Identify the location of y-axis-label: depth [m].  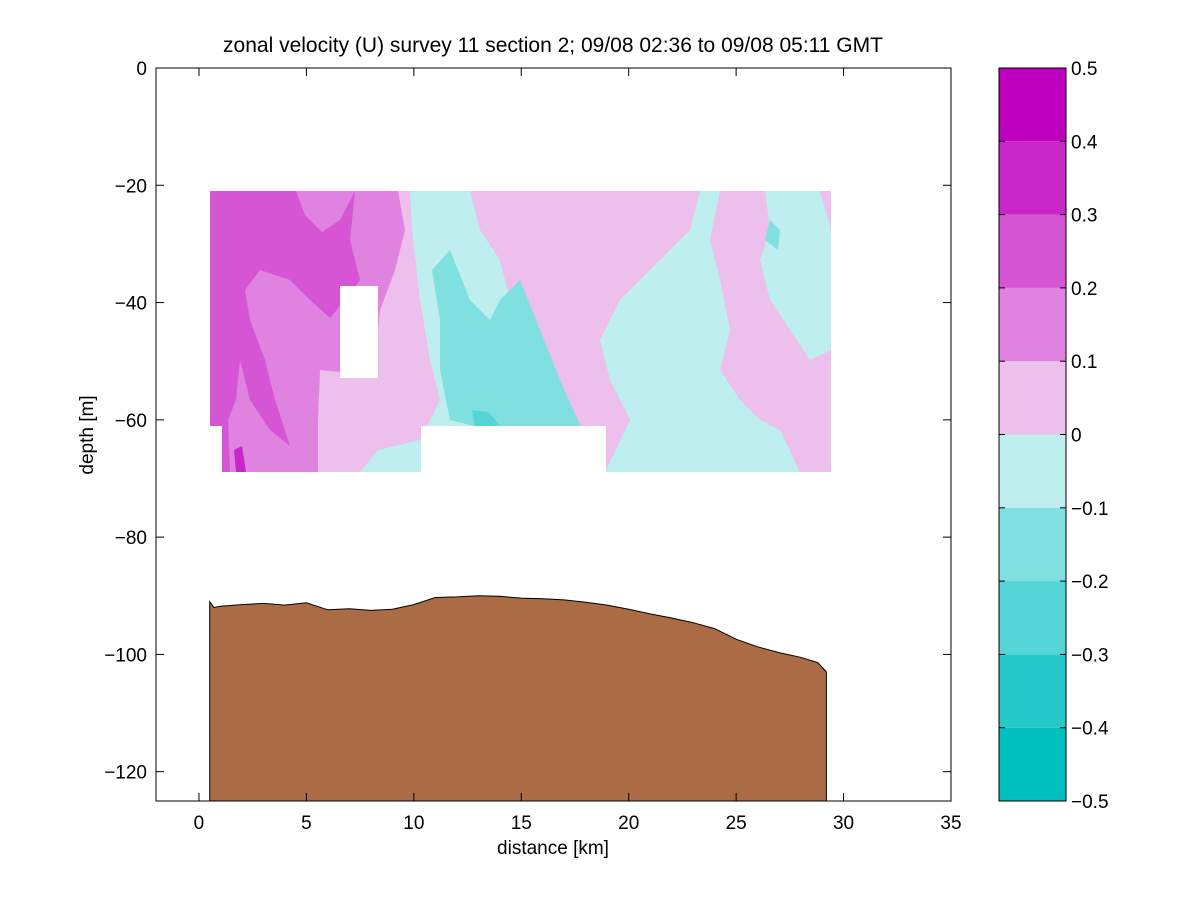
(87, 434).